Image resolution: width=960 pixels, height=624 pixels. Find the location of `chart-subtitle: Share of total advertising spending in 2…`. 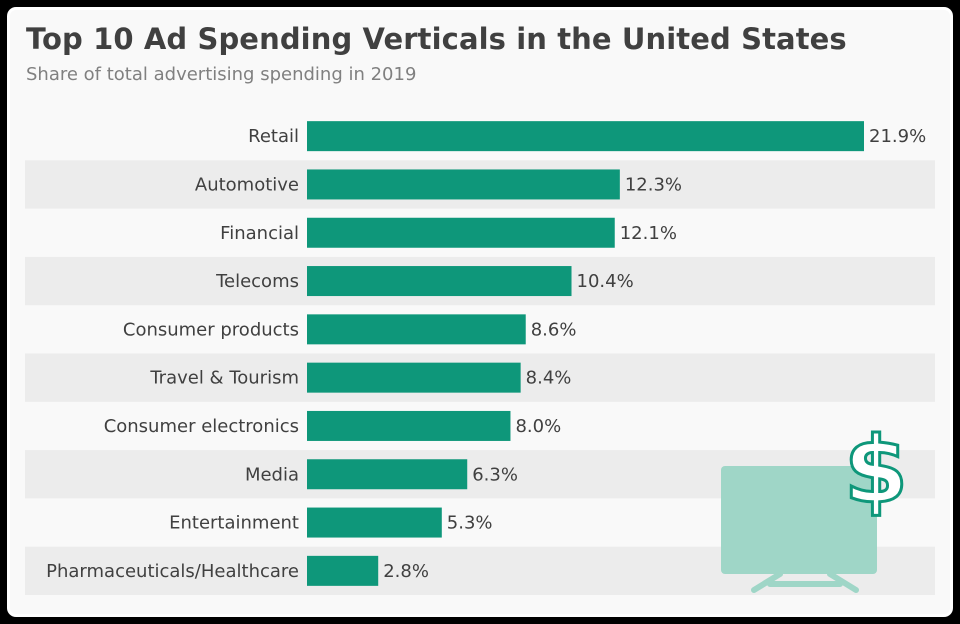

chart-subtitle: Share of total advertising spending in 2… is located at coordinates (221, 74).